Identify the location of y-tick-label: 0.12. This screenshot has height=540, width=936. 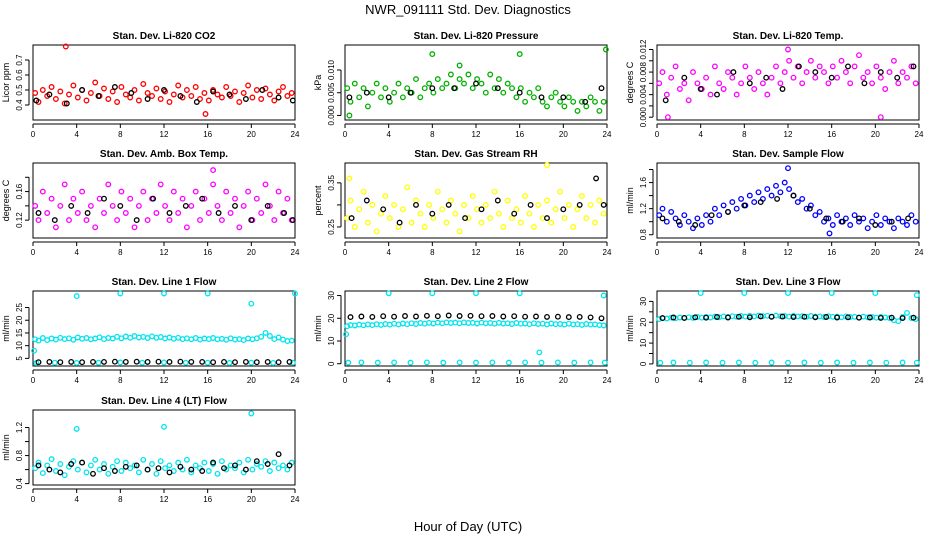
(19, 220).